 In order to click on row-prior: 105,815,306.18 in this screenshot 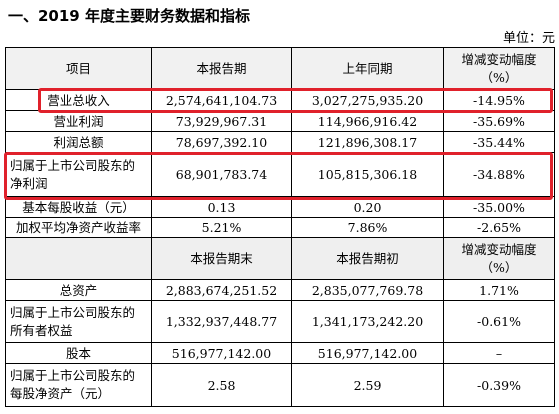, I will do `click(367, 174)`.